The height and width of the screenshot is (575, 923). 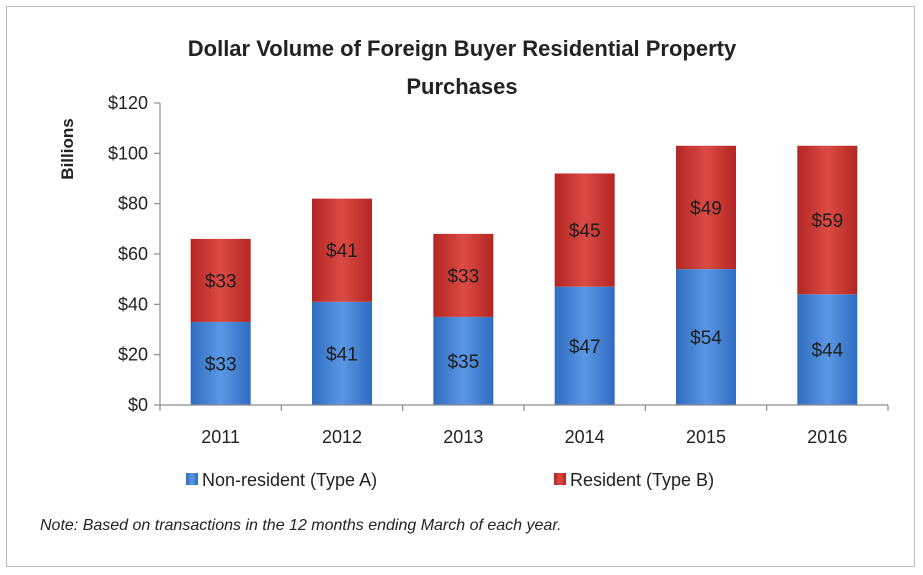 What do you see at coordinates (524, 425) in the screenshot?
I see `x-axis: 2011 2012 2013 2014 2015 2016` at bounding box center [524, 425].